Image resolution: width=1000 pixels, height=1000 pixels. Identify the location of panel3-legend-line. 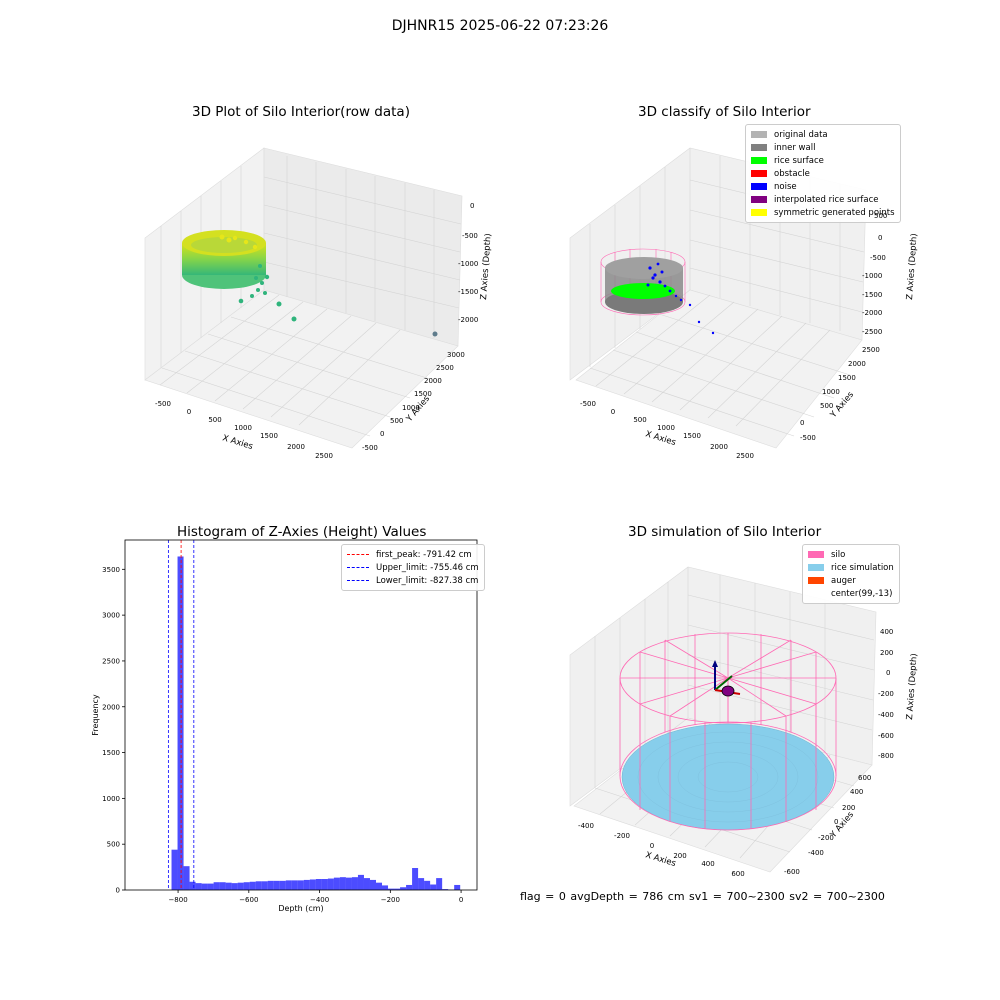
(358, 567).